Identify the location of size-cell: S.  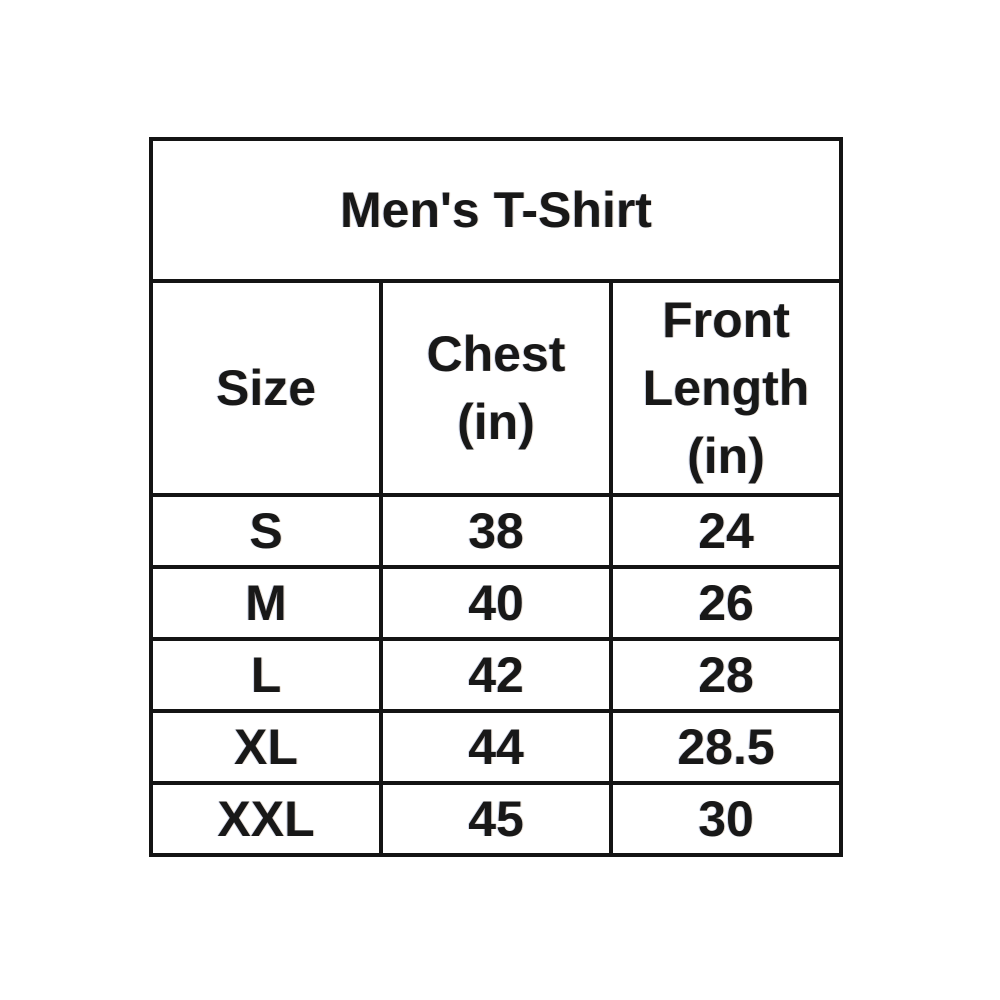
(266, 531).